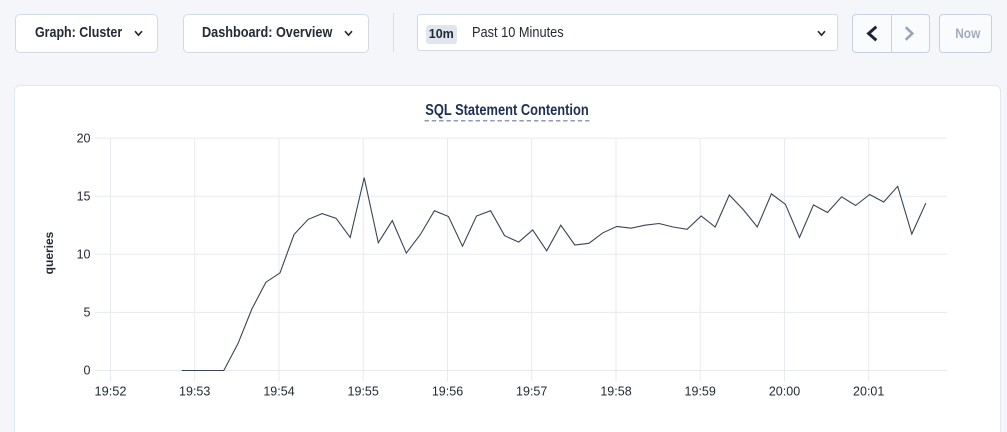  I want to click on svg-text: 19:53, so click(194, 391).